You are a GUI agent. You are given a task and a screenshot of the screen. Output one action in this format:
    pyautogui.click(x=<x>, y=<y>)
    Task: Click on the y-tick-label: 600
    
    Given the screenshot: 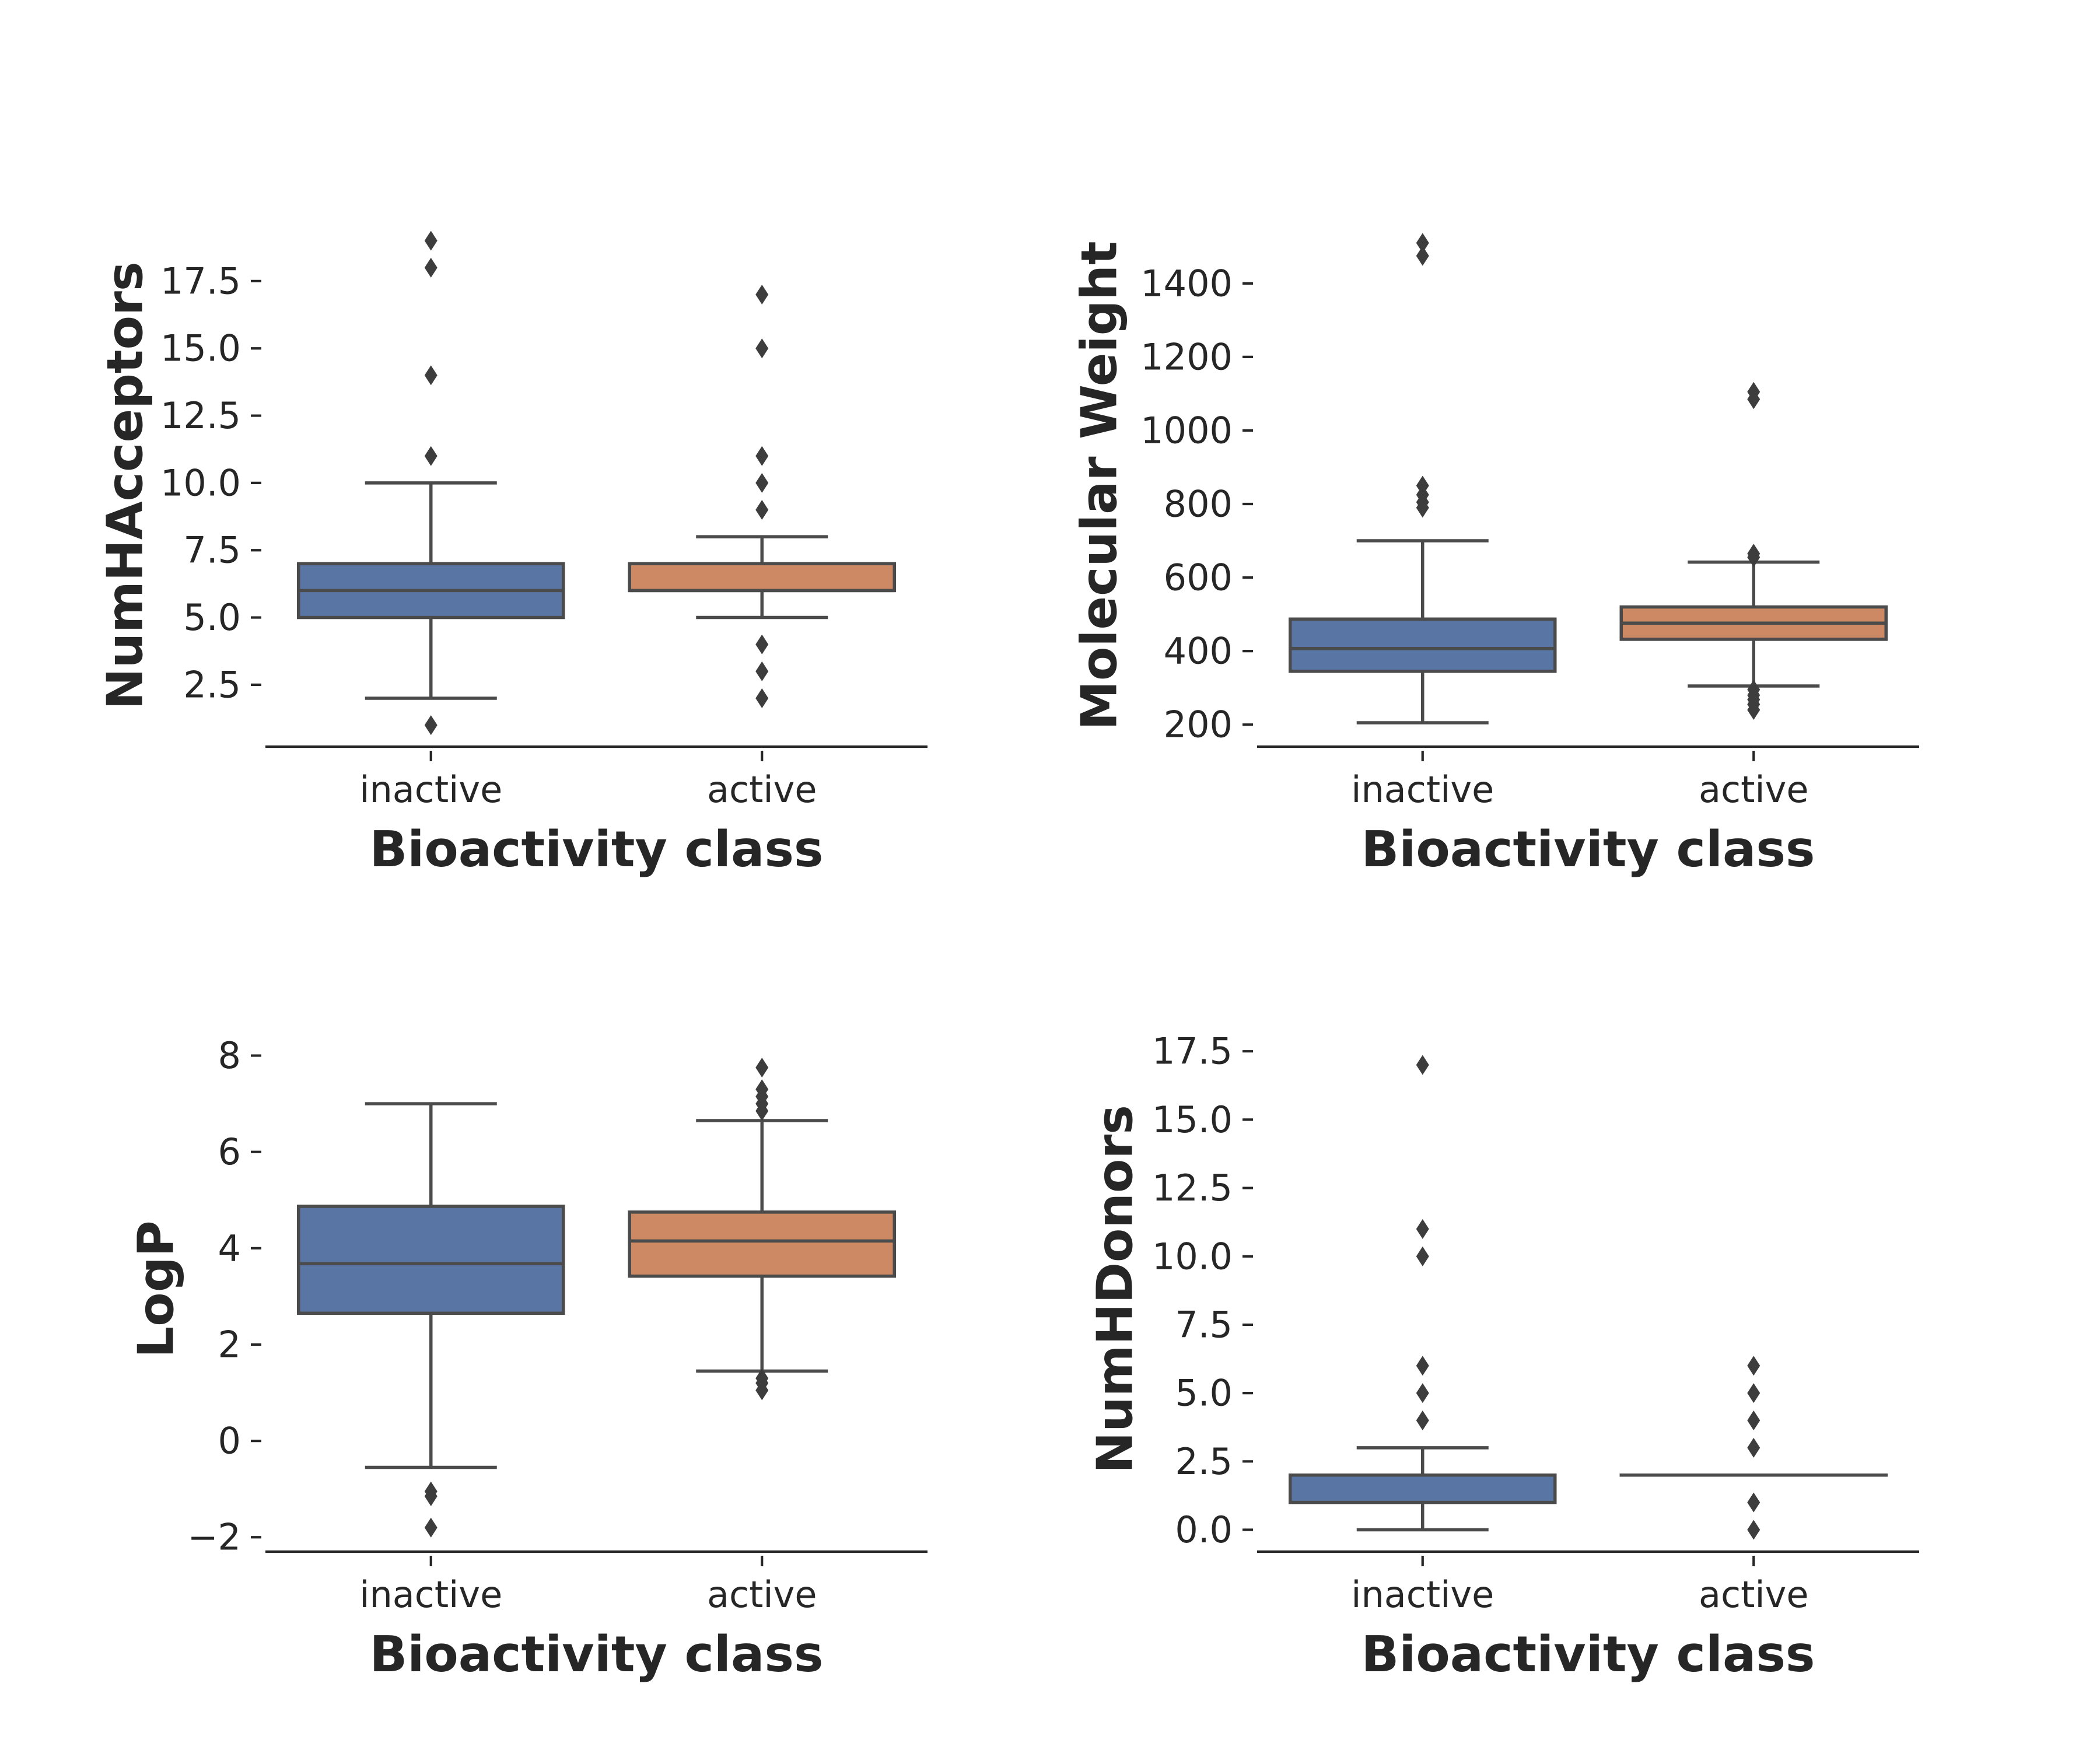 What is the action you would take?
    pyautogui.click(x=1198, y=577)
    